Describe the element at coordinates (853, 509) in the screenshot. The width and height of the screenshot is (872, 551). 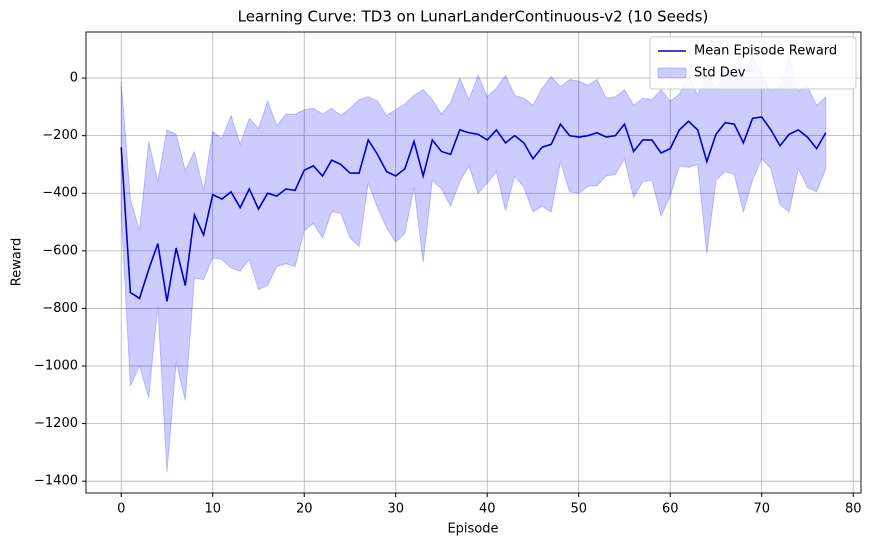
I see `x-tick-label: 80` at that location.